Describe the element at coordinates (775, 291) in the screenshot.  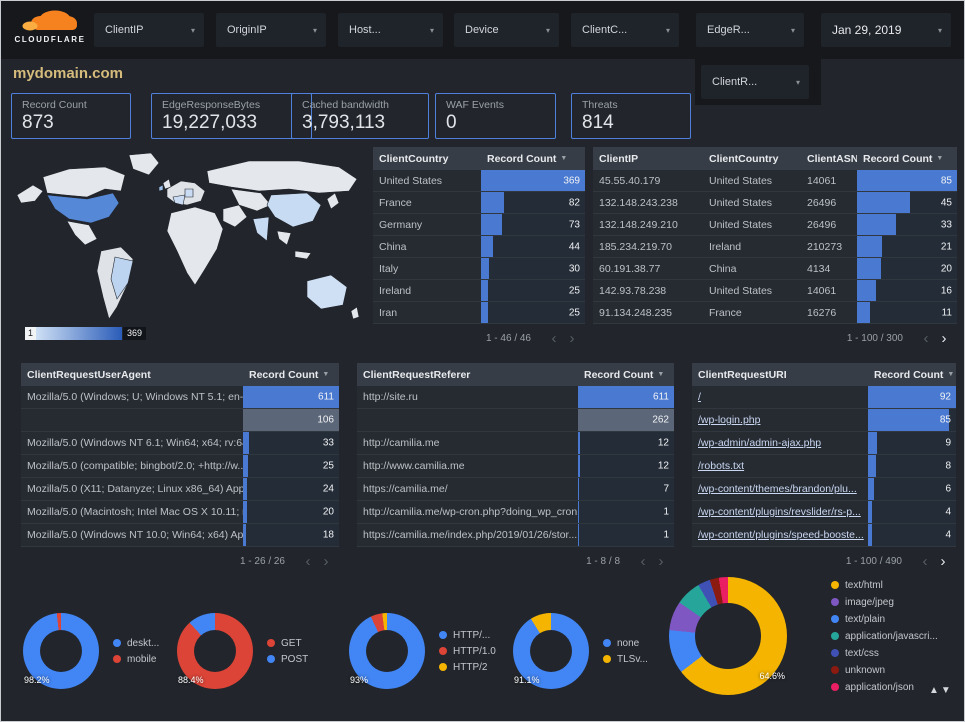
I see `table-row: 142.93.78.238 United States 14061 16` at that location.